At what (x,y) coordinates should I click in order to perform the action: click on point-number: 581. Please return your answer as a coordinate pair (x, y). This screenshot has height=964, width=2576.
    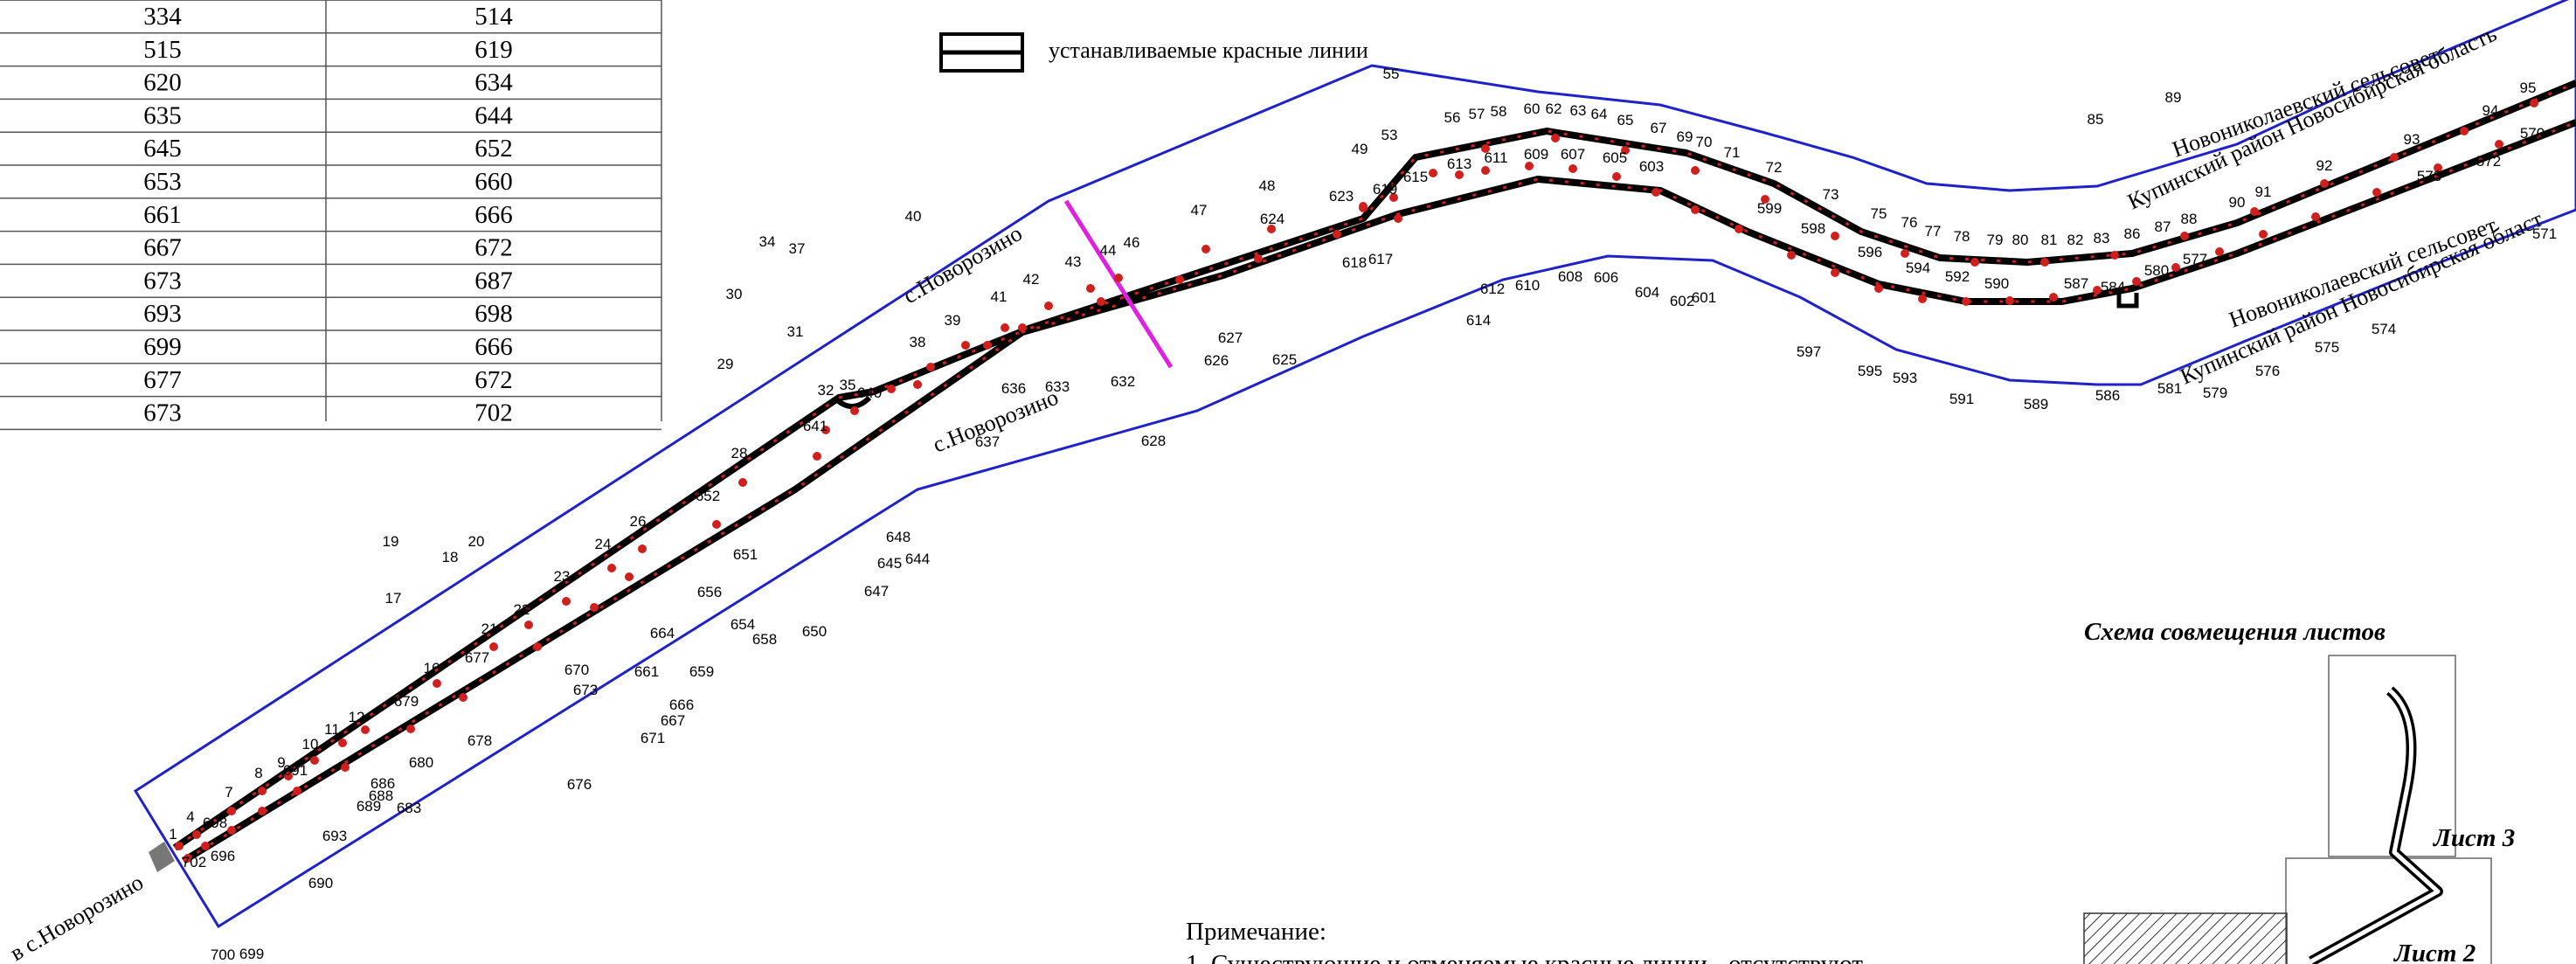
    Looking at the image, I should click on (2169, 388).